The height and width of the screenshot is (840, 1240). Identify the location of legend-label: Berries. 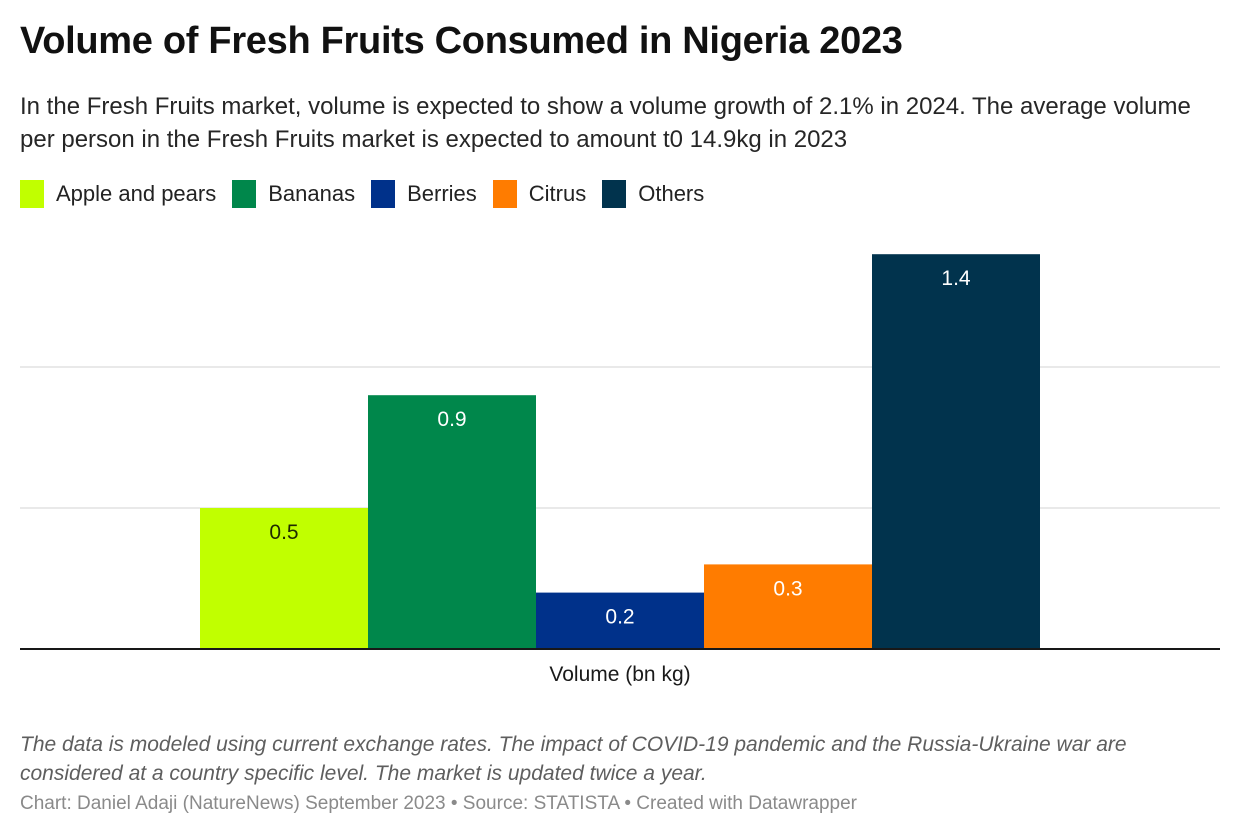
(442, 193).